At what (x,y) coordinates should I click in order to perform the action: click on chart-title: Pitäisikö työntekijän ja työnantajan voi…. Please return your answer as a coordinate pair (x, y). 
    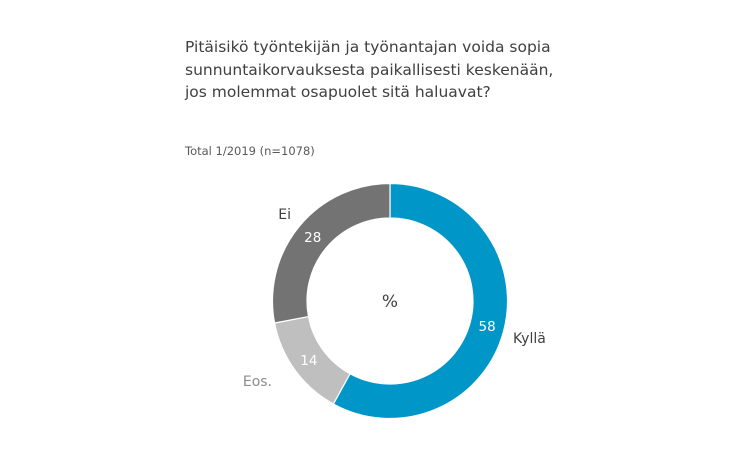
    Looking at the image, I should click on (369, 69).